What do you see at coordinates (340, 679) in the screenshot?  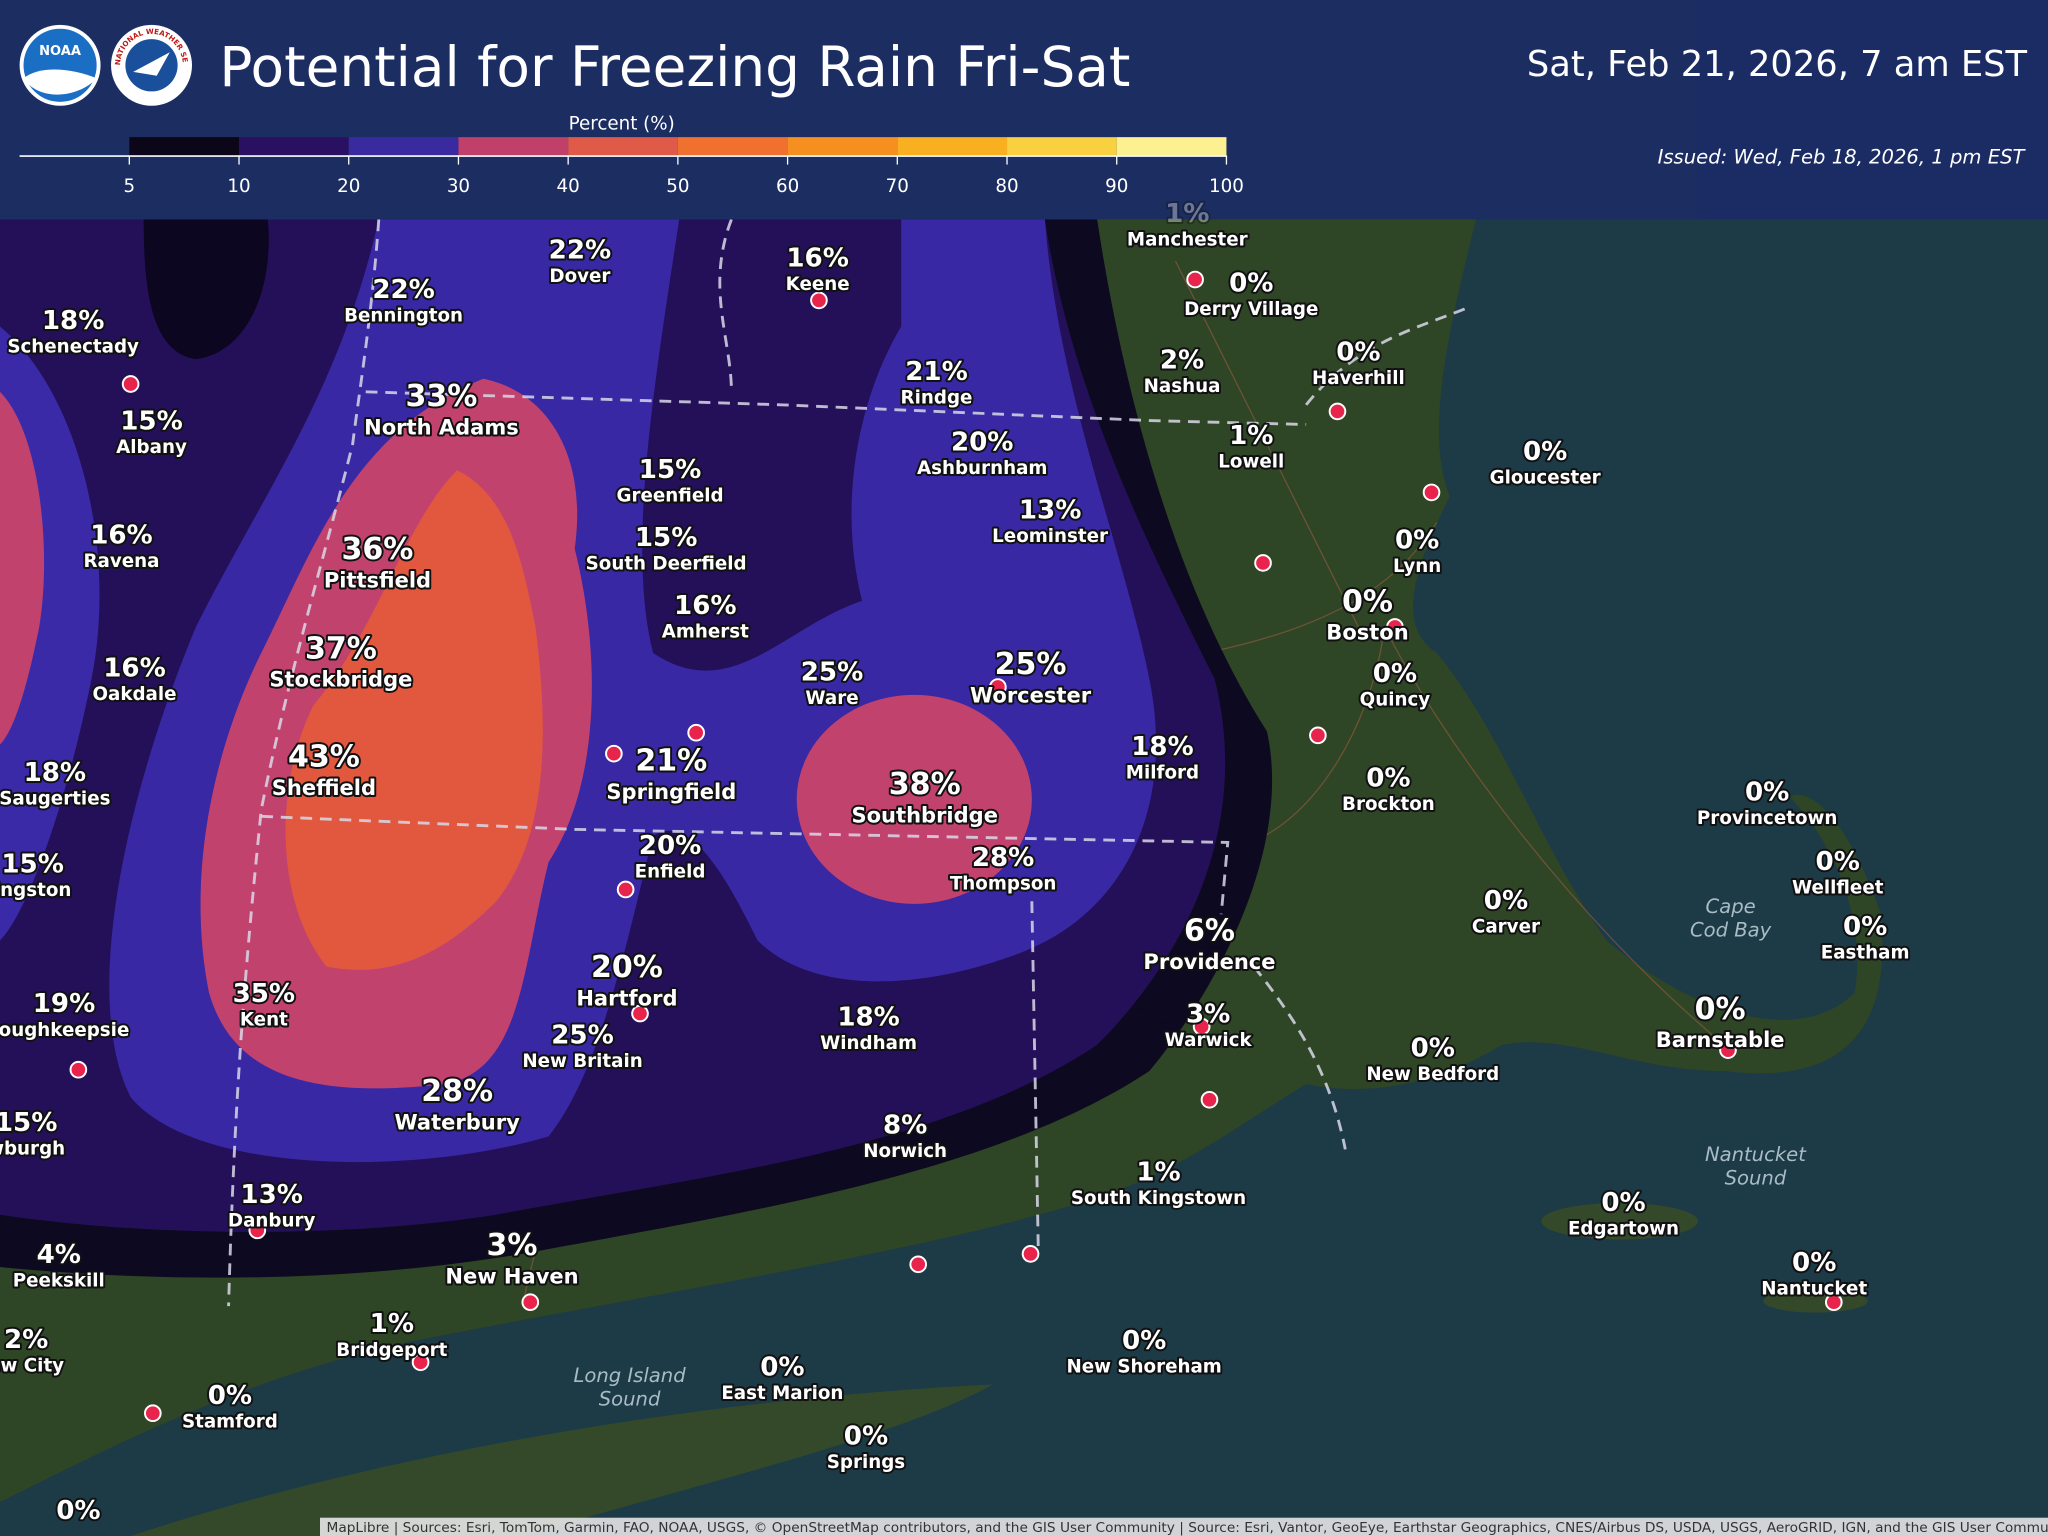 I see `city-name: Stockbridge` at bounding box center [340, 679].